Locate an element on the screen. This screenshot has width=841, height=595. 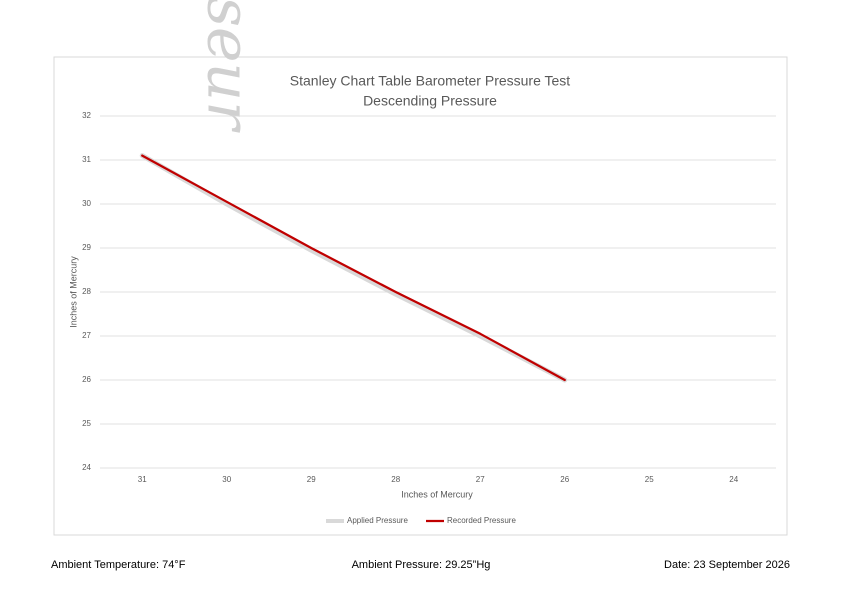
x-tick-label: 24 is located at coordinates (733, 479).